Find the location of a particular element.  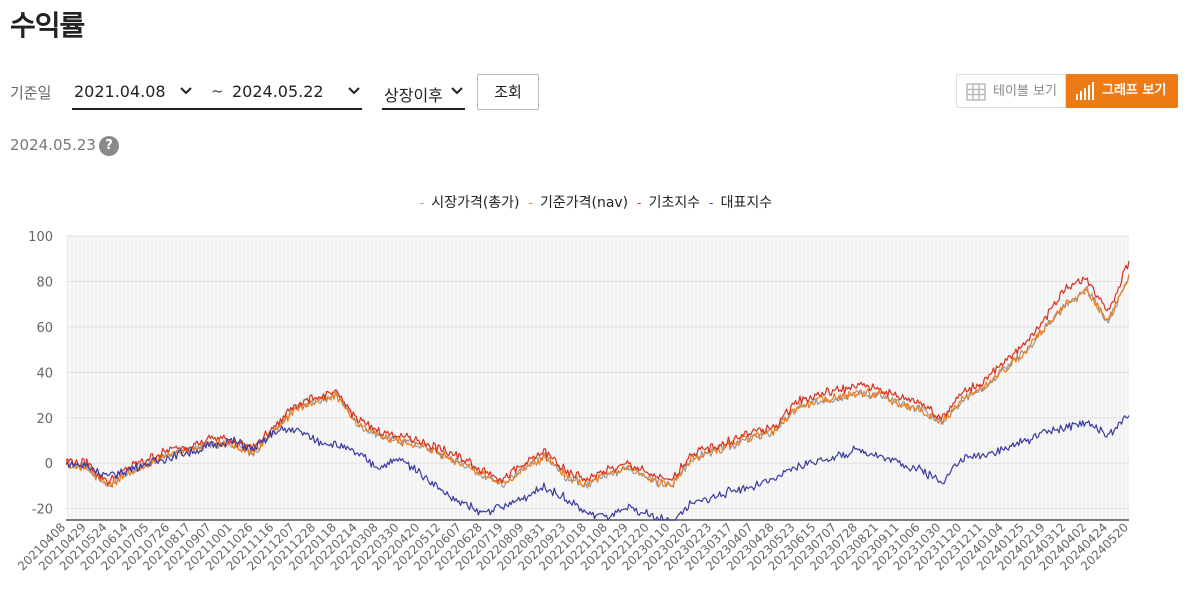

search-button: 조회 is located at coordinates (508, 92).